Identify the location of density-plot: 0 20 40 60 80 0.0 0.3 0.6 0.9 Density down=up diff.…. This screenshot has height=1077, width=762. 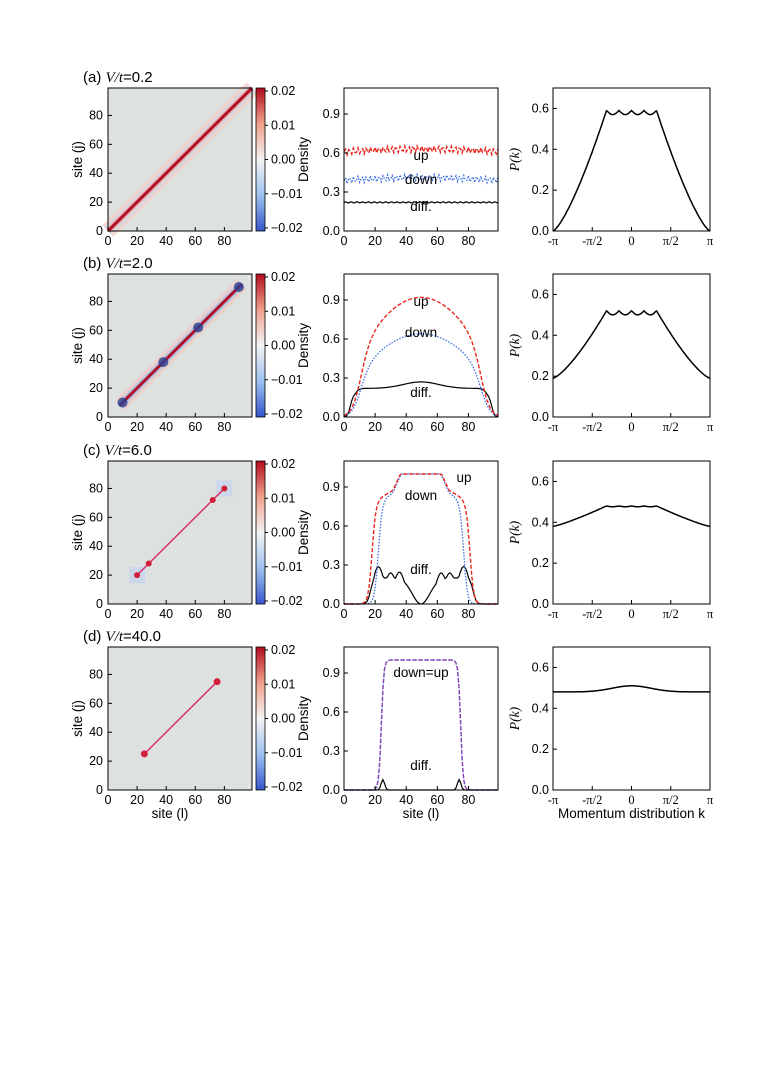
(397, 733).